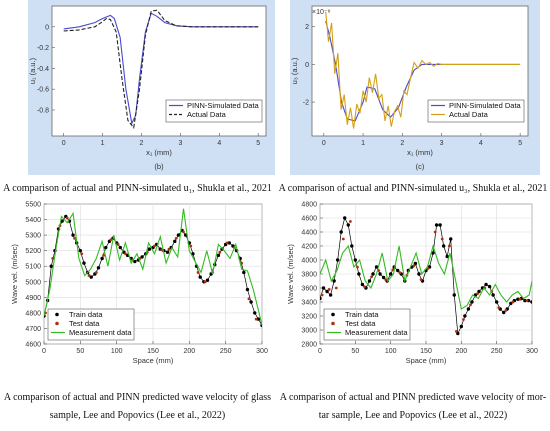  I want to click on x-tick-label: 150, so click(153, 351).